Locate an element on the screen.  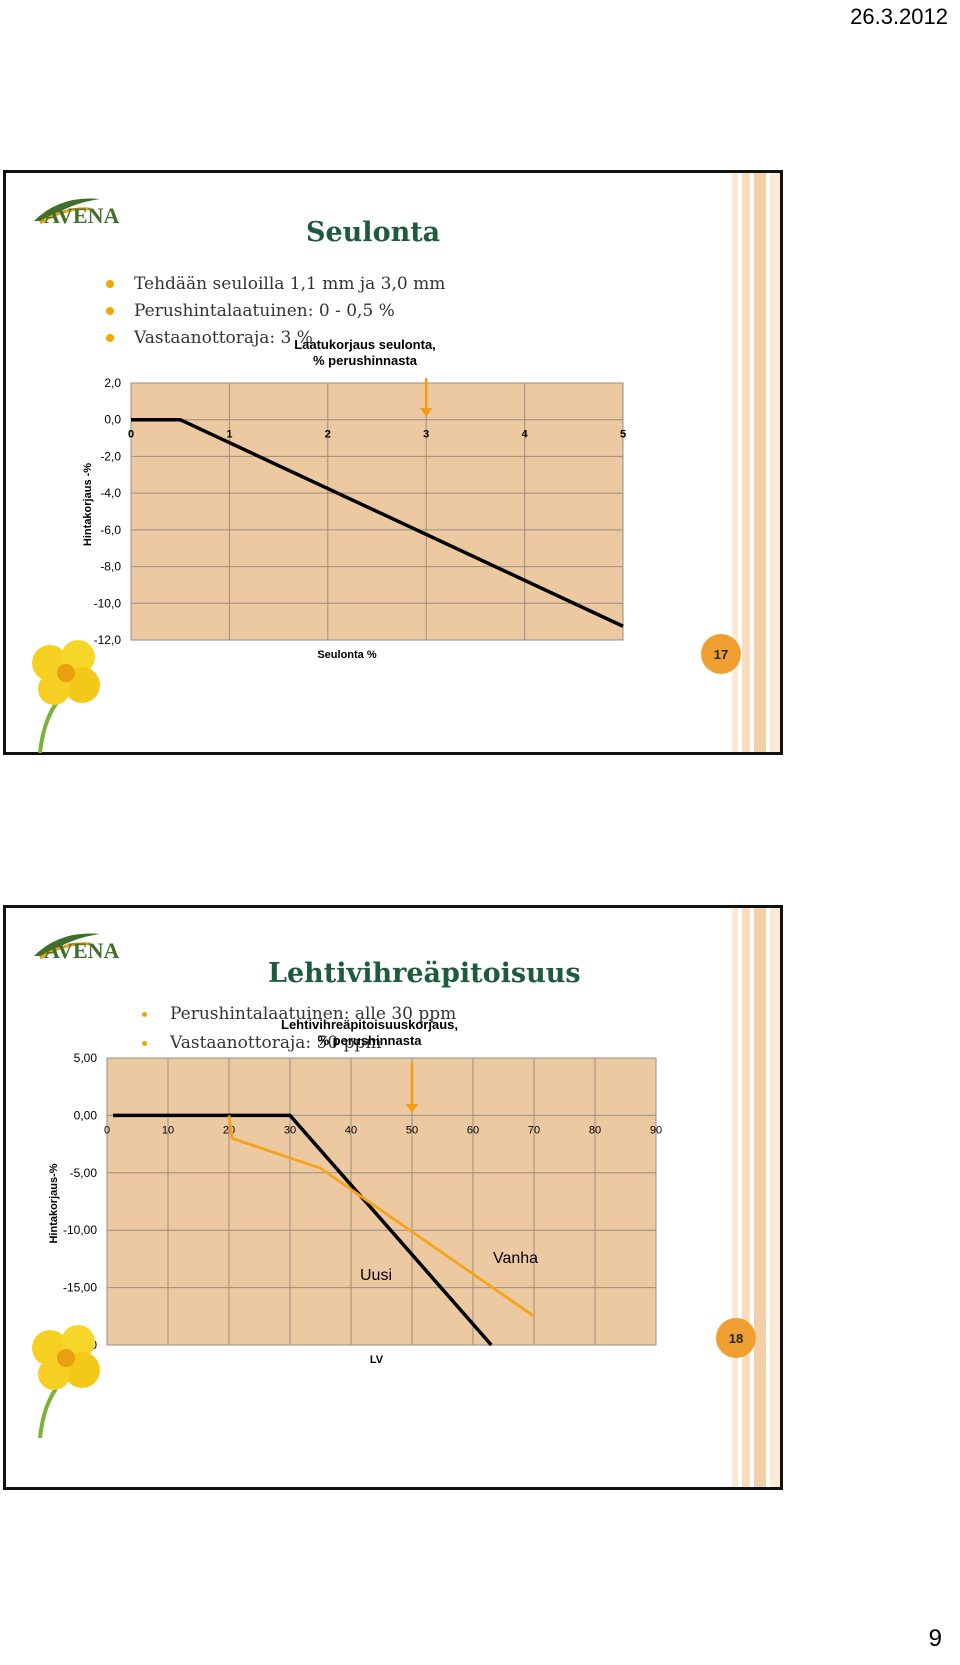
bullet-item: Perushintalaatuinen: 0 - 0,5 % is located at coordinates (275, 311).